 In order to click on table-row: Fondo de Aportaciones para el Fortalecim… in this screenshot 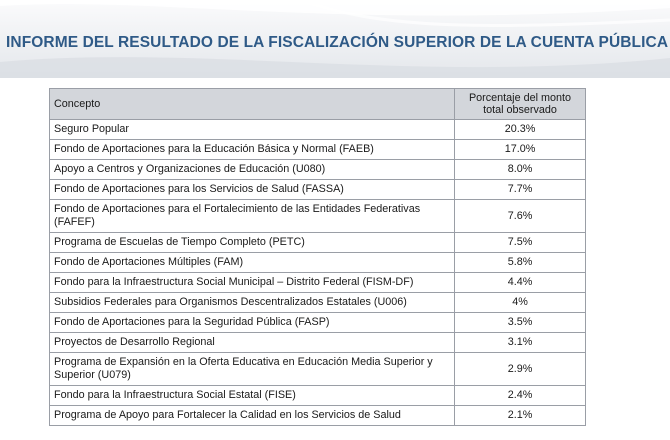, I will do `click(317, 216)`.